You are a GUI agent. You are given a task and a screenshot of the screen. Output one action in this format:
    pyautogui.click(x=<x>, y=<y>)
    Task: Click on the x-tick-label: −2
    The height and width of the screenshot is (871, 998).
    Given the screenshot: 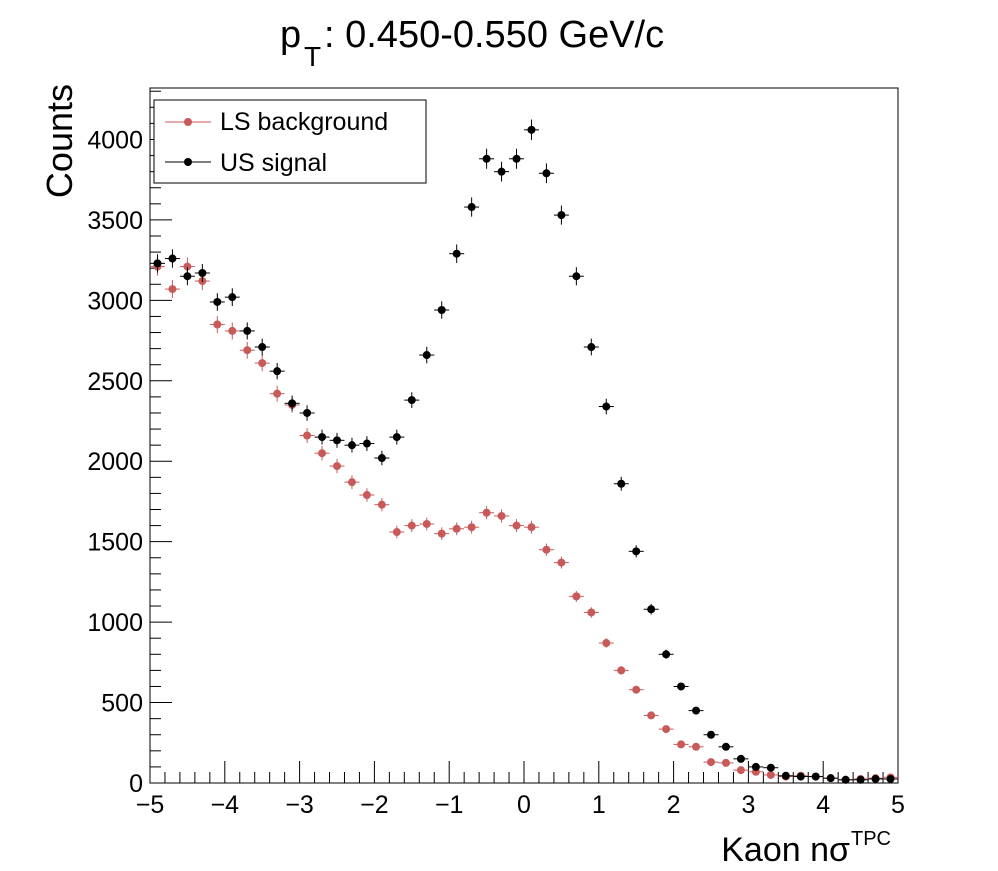 What is the action you would take?
    pyautogui.click(x=374, y=805)
    